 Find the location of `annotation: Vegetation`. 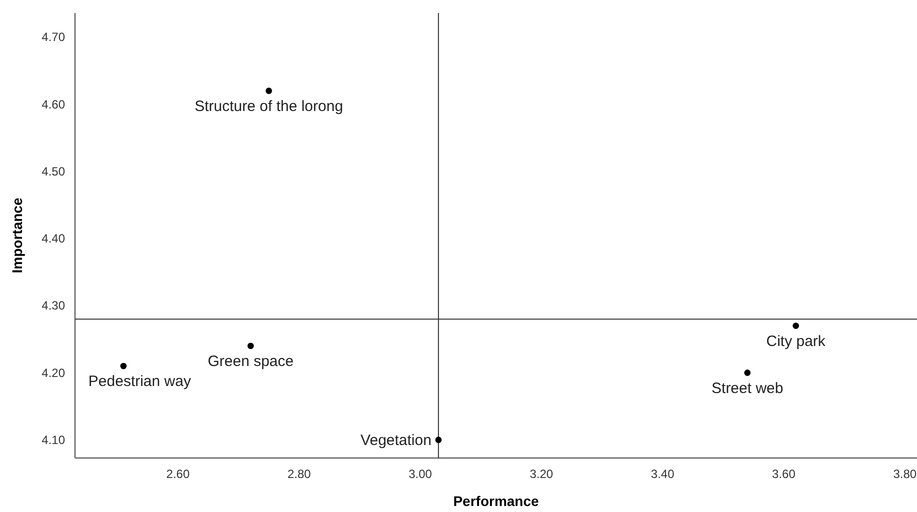

annotation: Vegetation is located at coordinates (396, 440).